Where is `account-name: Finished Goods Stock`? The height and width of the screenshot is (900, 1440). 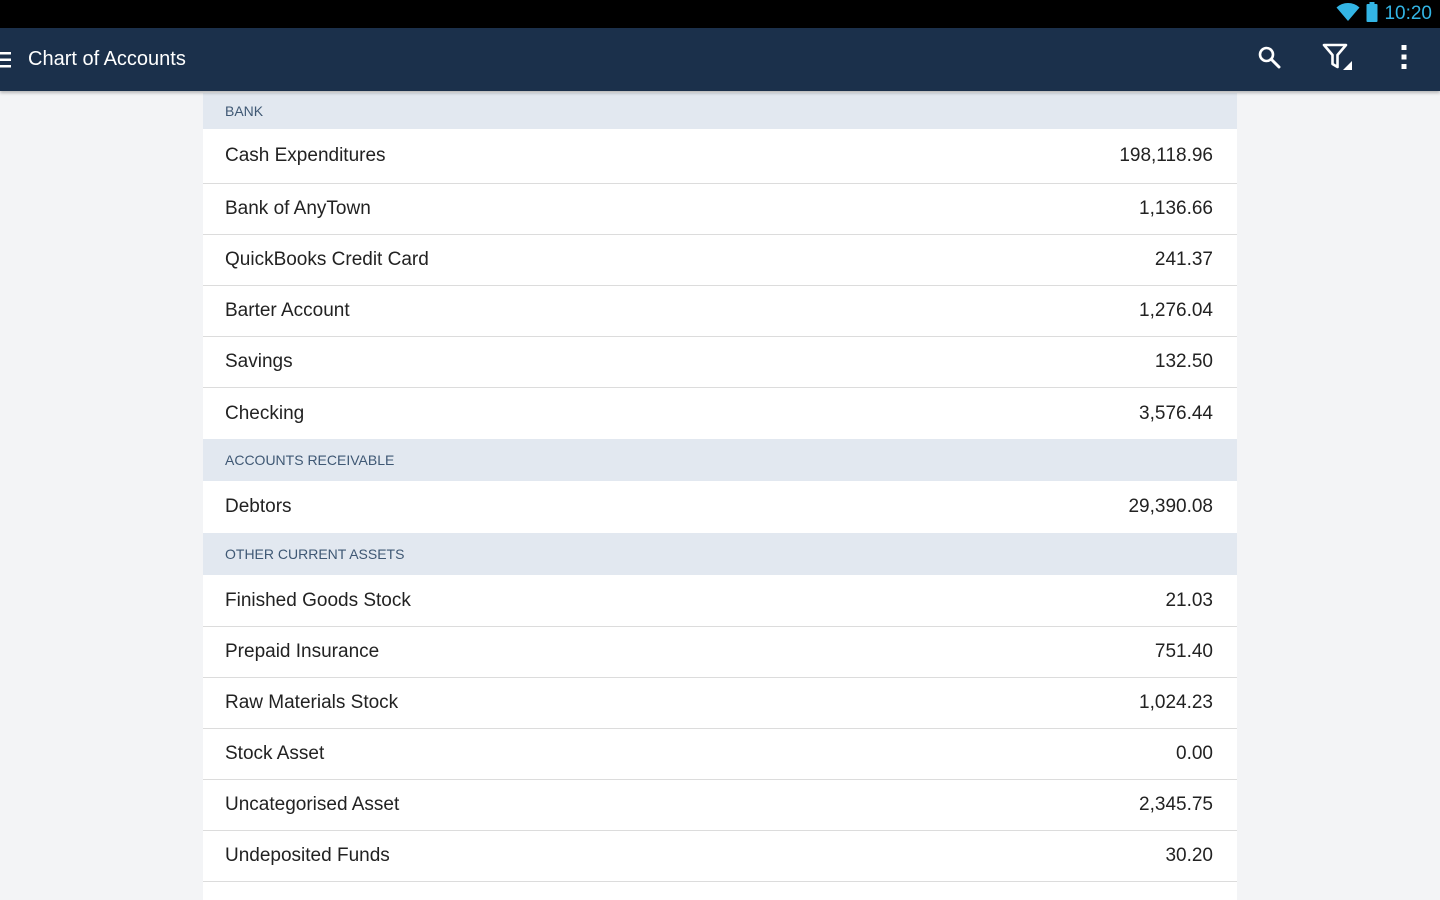
account-name: Finished Goods Stock is located at coordinates (318, 600).